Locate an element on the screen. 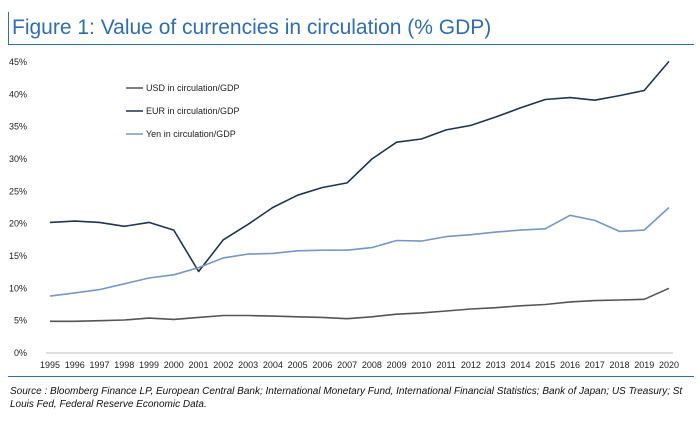 The image size is (700, 427). x-tick-label: 2004 is located at coordinates (273, 365).